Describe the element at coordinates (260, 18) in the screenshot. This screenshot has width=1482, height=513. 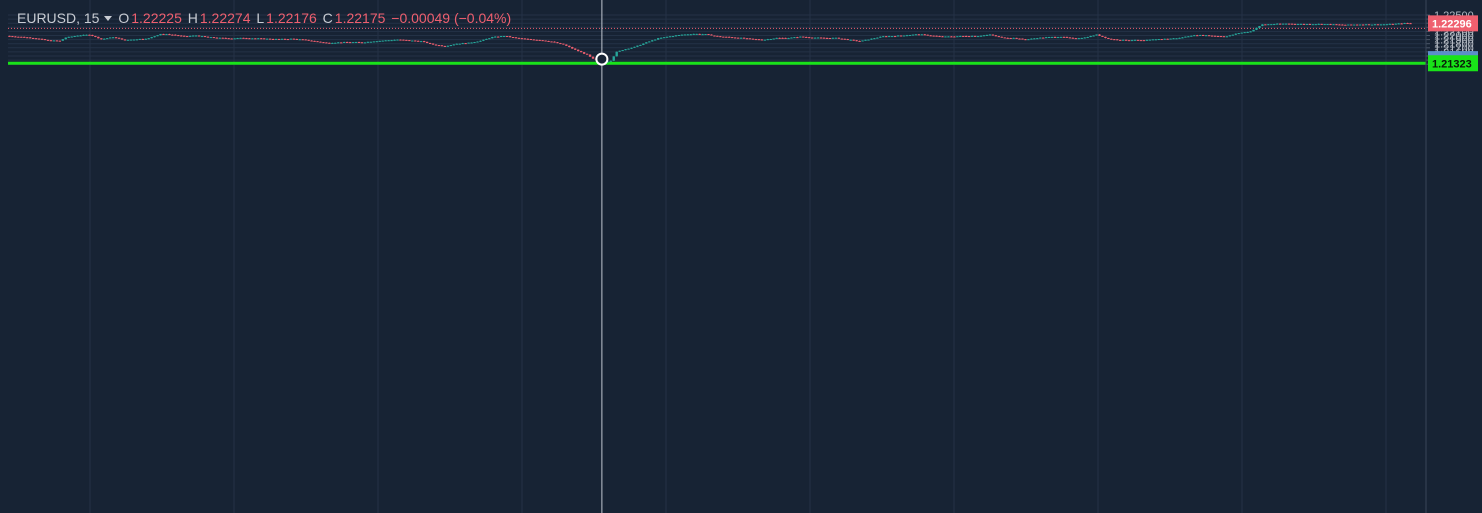
I see `low-label: L` at that location.